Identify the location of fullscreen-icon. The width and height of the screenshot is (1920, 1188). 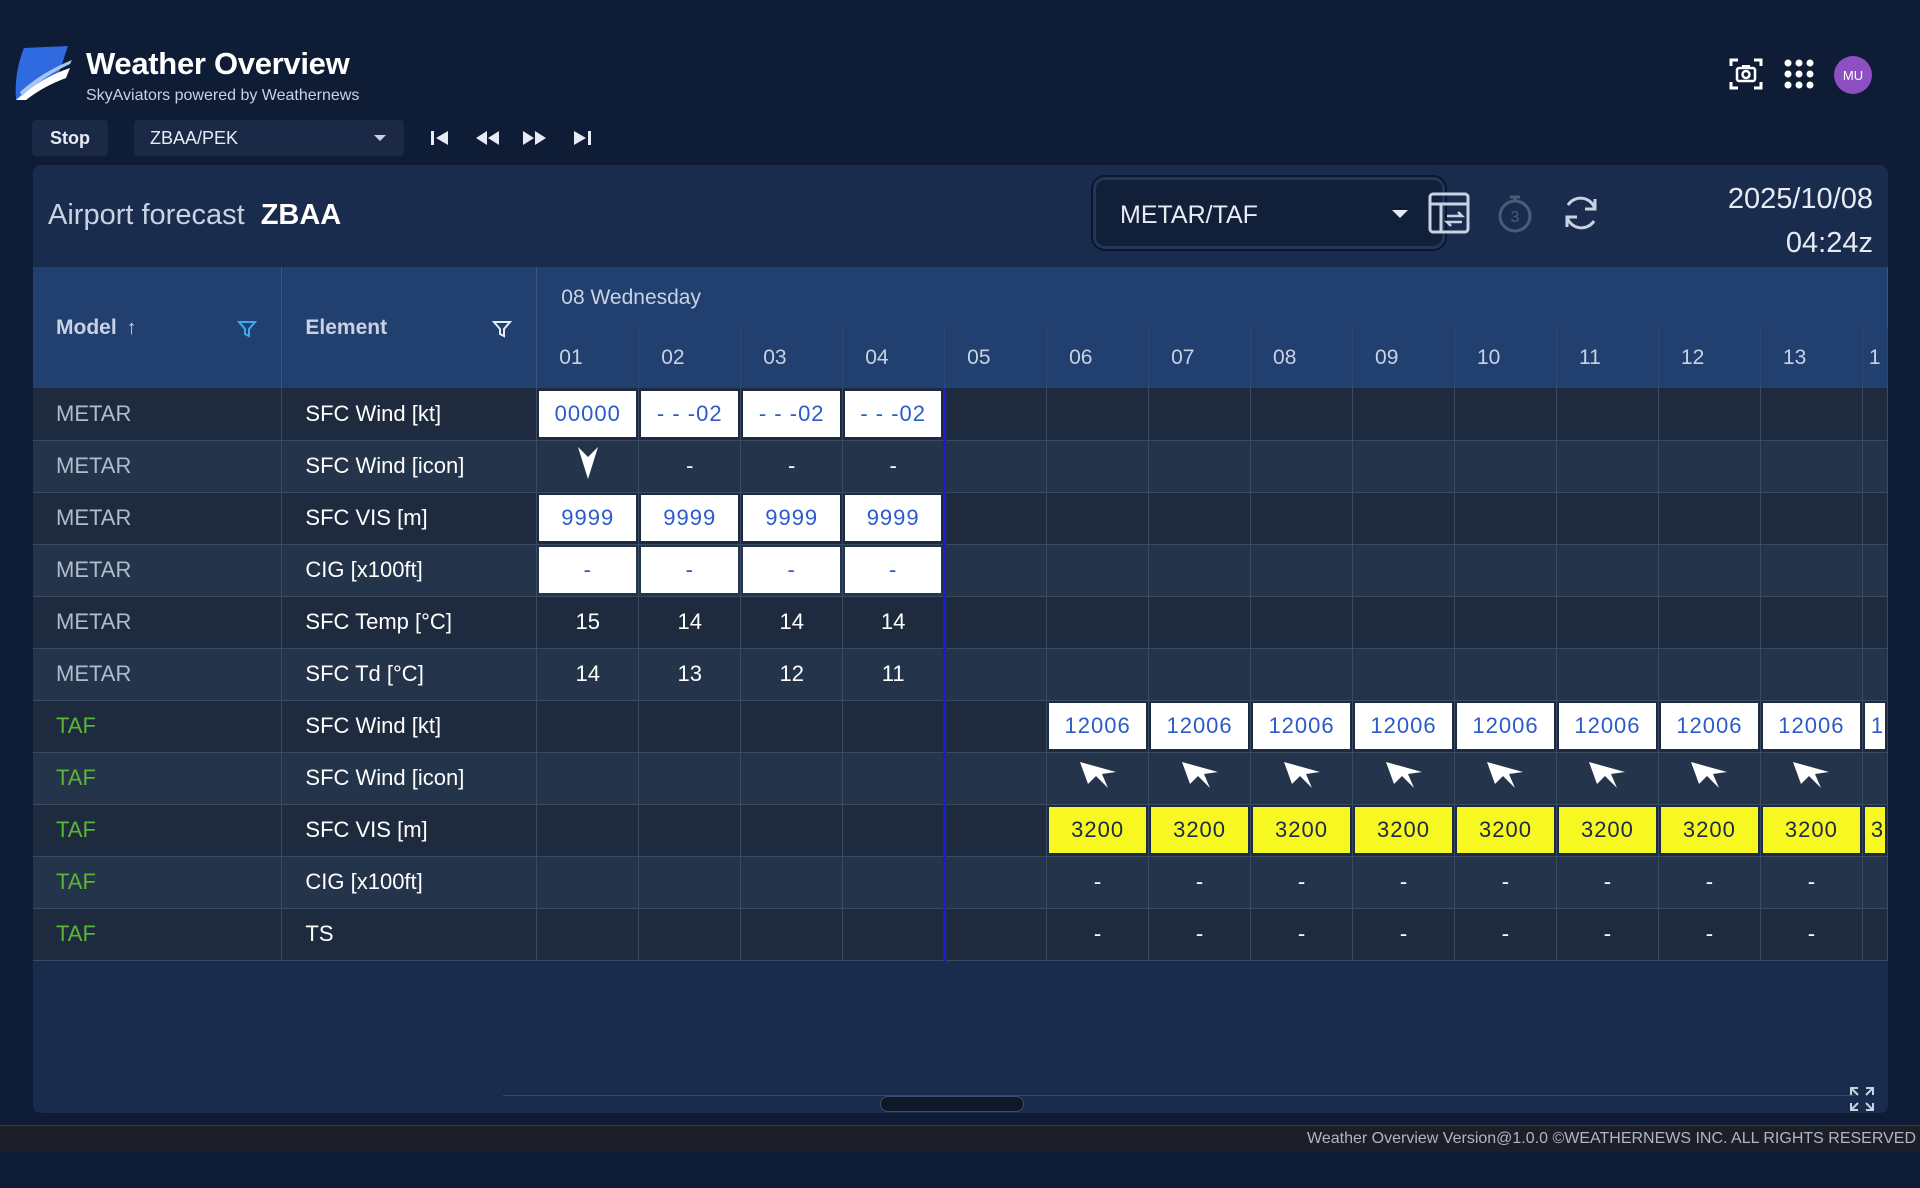
(1862, 1099).